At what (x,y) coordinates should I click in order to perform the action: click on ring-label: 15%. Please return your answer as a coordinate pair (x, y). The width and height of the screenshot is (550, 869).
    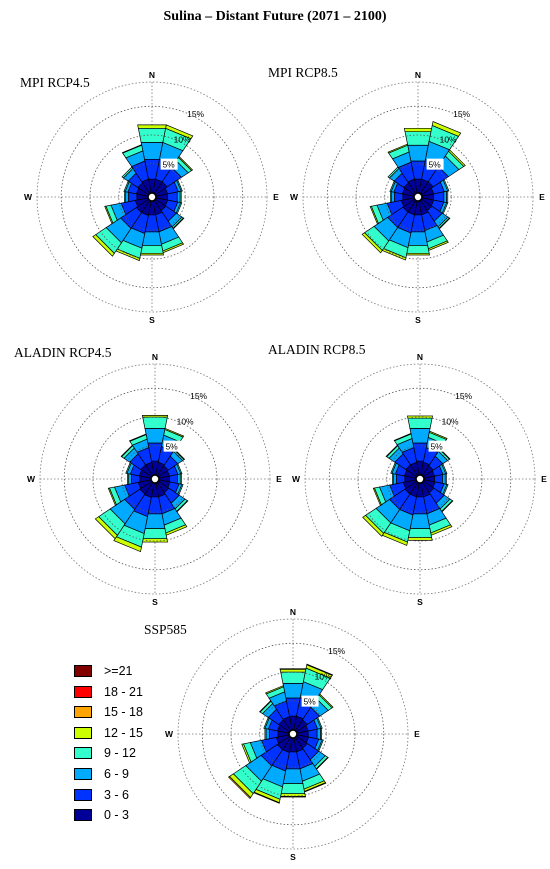
    Looking at the image, I should click on (195, 114).